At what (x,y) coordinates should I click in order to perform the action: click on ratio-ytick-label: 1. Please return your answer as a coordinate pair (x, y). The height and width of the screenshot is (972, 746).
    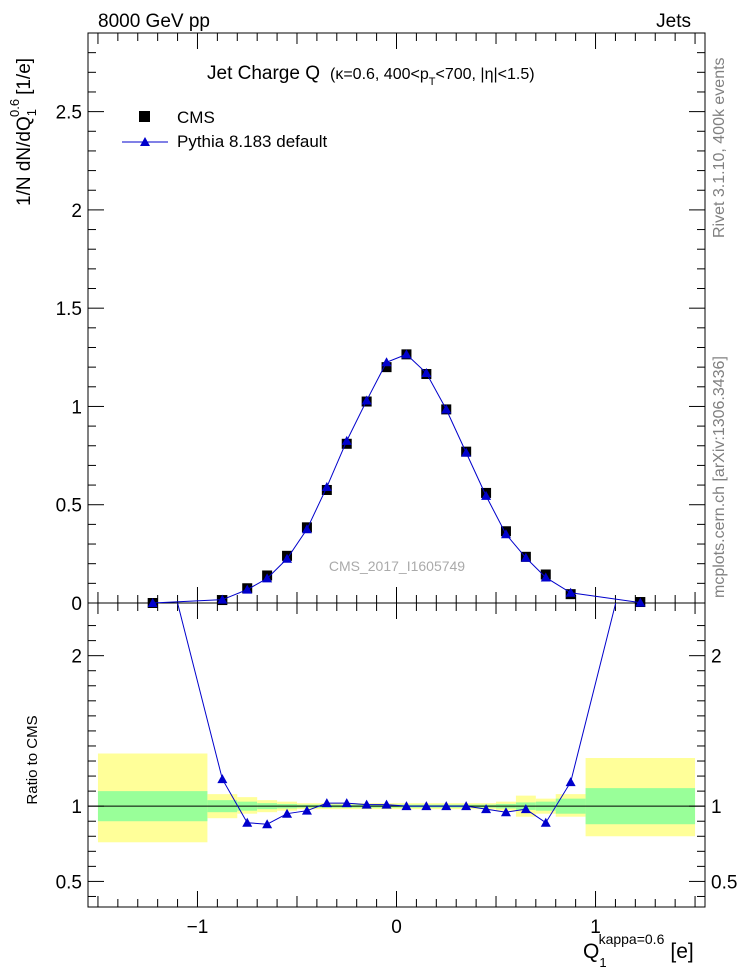
    Looking at the image, I should click on (76, 807).